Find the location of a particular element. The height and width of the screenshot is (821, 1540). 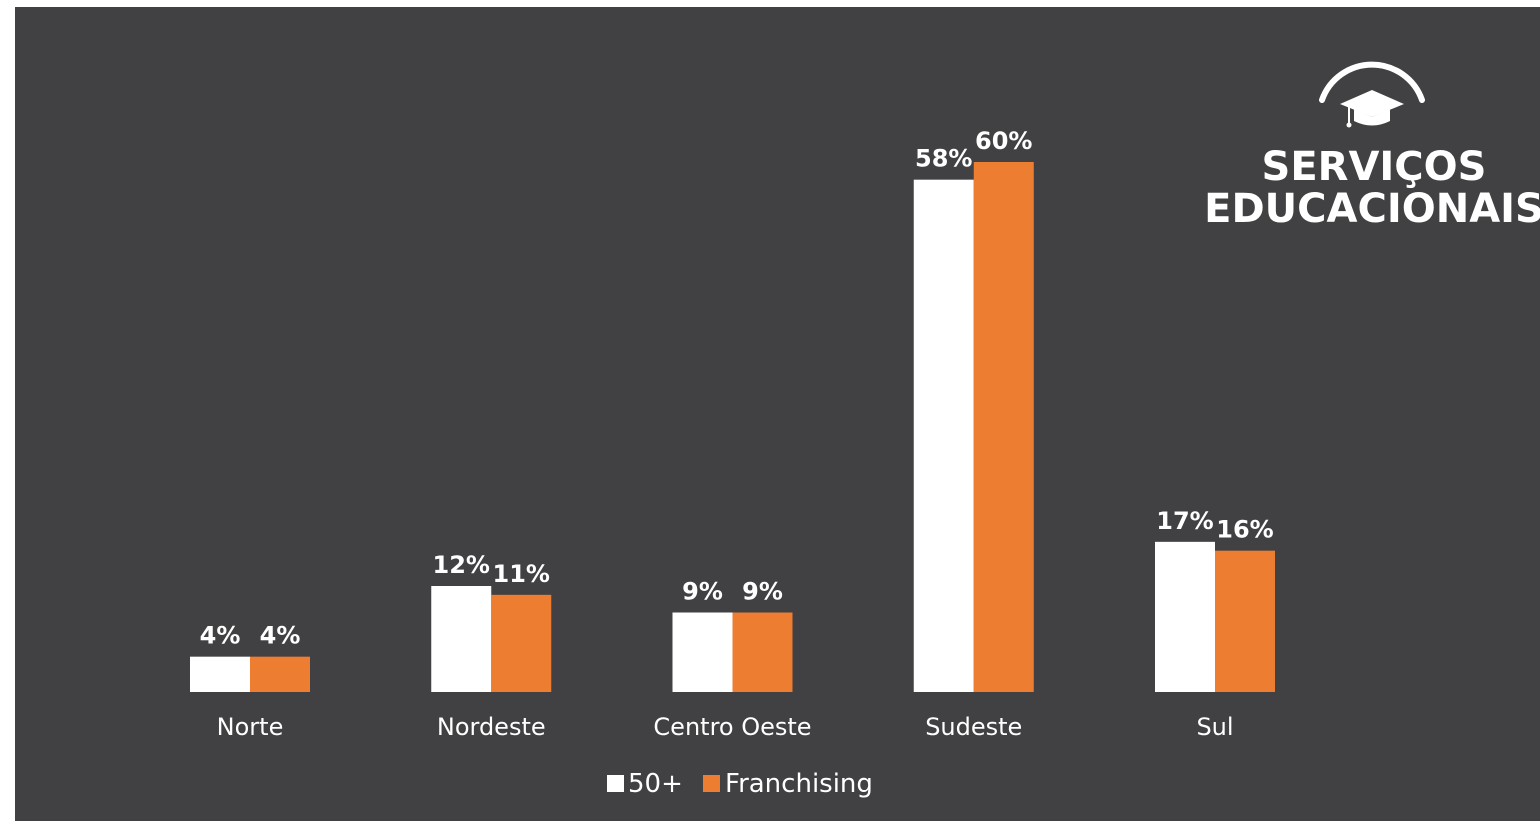

value-label-50plus-norte: 4% is located at coordinates (220, 636).